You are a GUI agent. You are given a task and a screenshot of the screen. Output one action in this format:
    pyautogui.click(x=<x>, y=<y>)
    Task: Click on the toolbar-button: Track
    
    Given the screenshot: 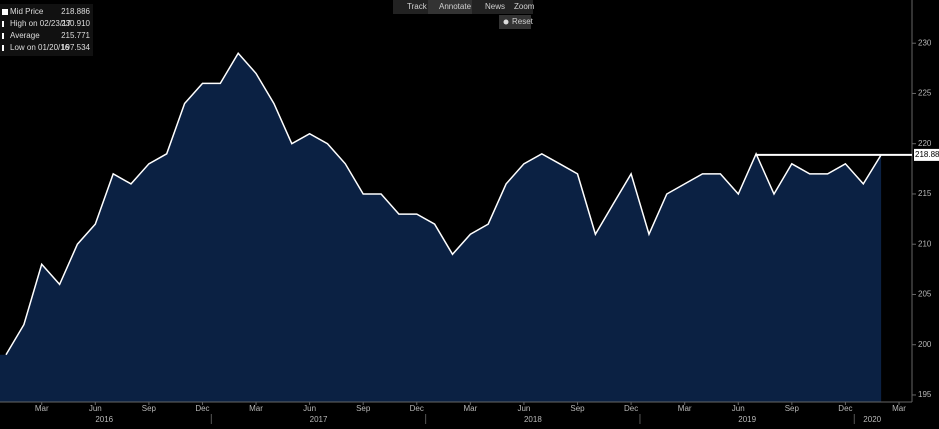 What is the action you would take?
    pyautogui.click(x=417, y=6)
    